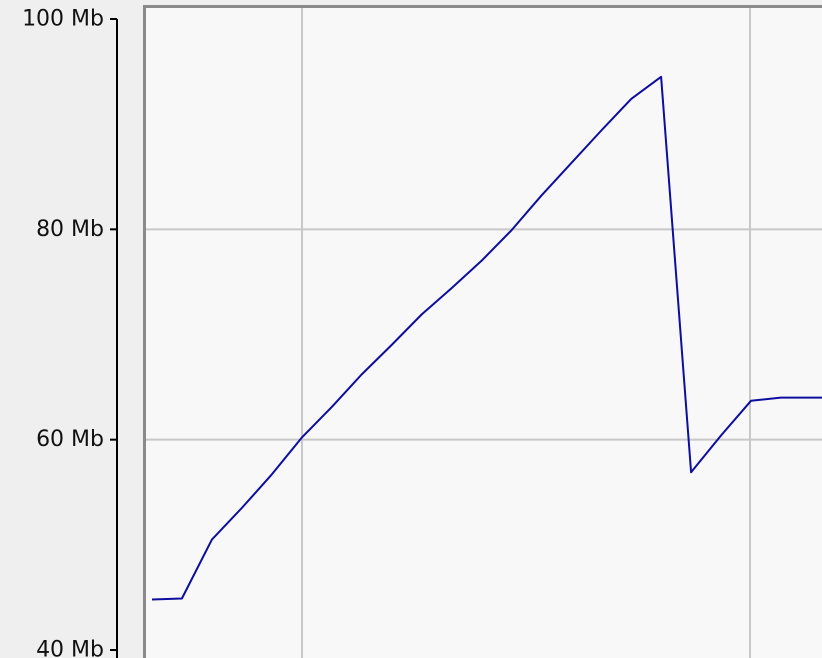 The height and width of the screenshot is (658, 822). Describe the element at coordinates (63, 332) in the screenshot. I see `y-axis-labels: 40 Mb 60 Mb 80 Mb 100 Mb` at that location.